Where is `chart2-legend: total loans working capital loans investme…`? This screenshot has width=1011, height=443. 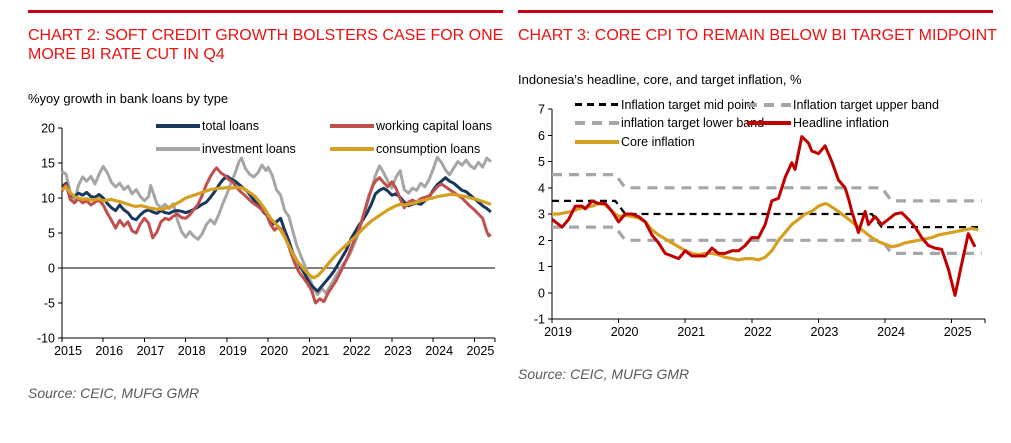 chart2-legend: total loans working capital loans investme… is located at coordinates (324, 137).